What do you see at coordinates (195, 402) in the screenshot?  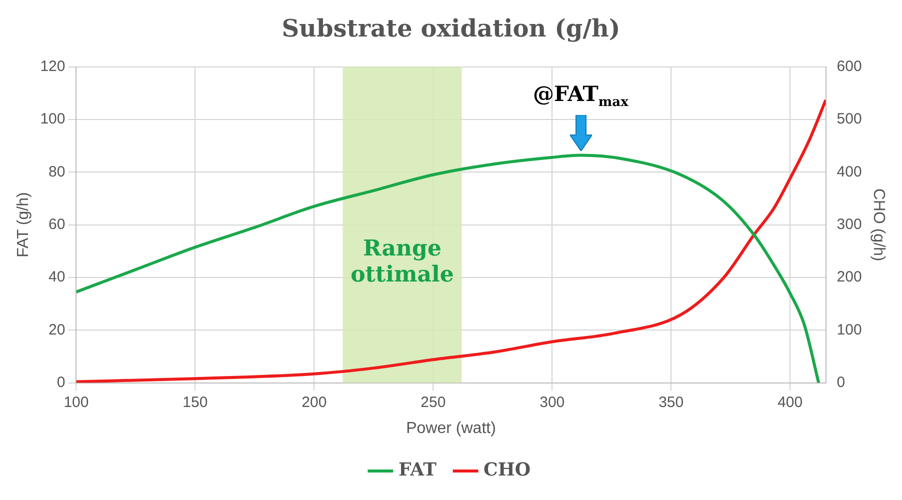 I see `x-tick-label: 150` at bounding box center [195, 402].